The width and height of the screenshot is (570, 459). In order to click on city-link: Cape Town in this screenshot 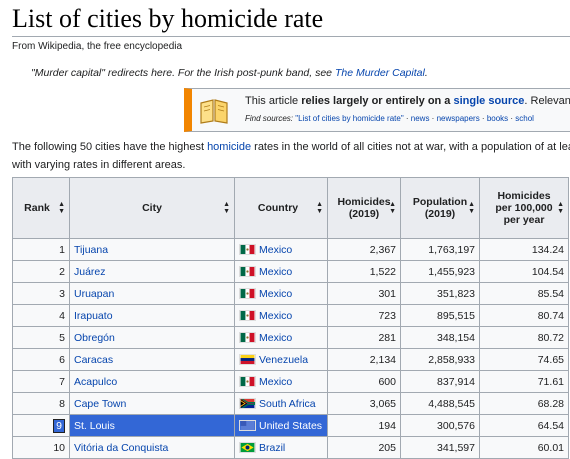, I will do `click(100, 403)`.